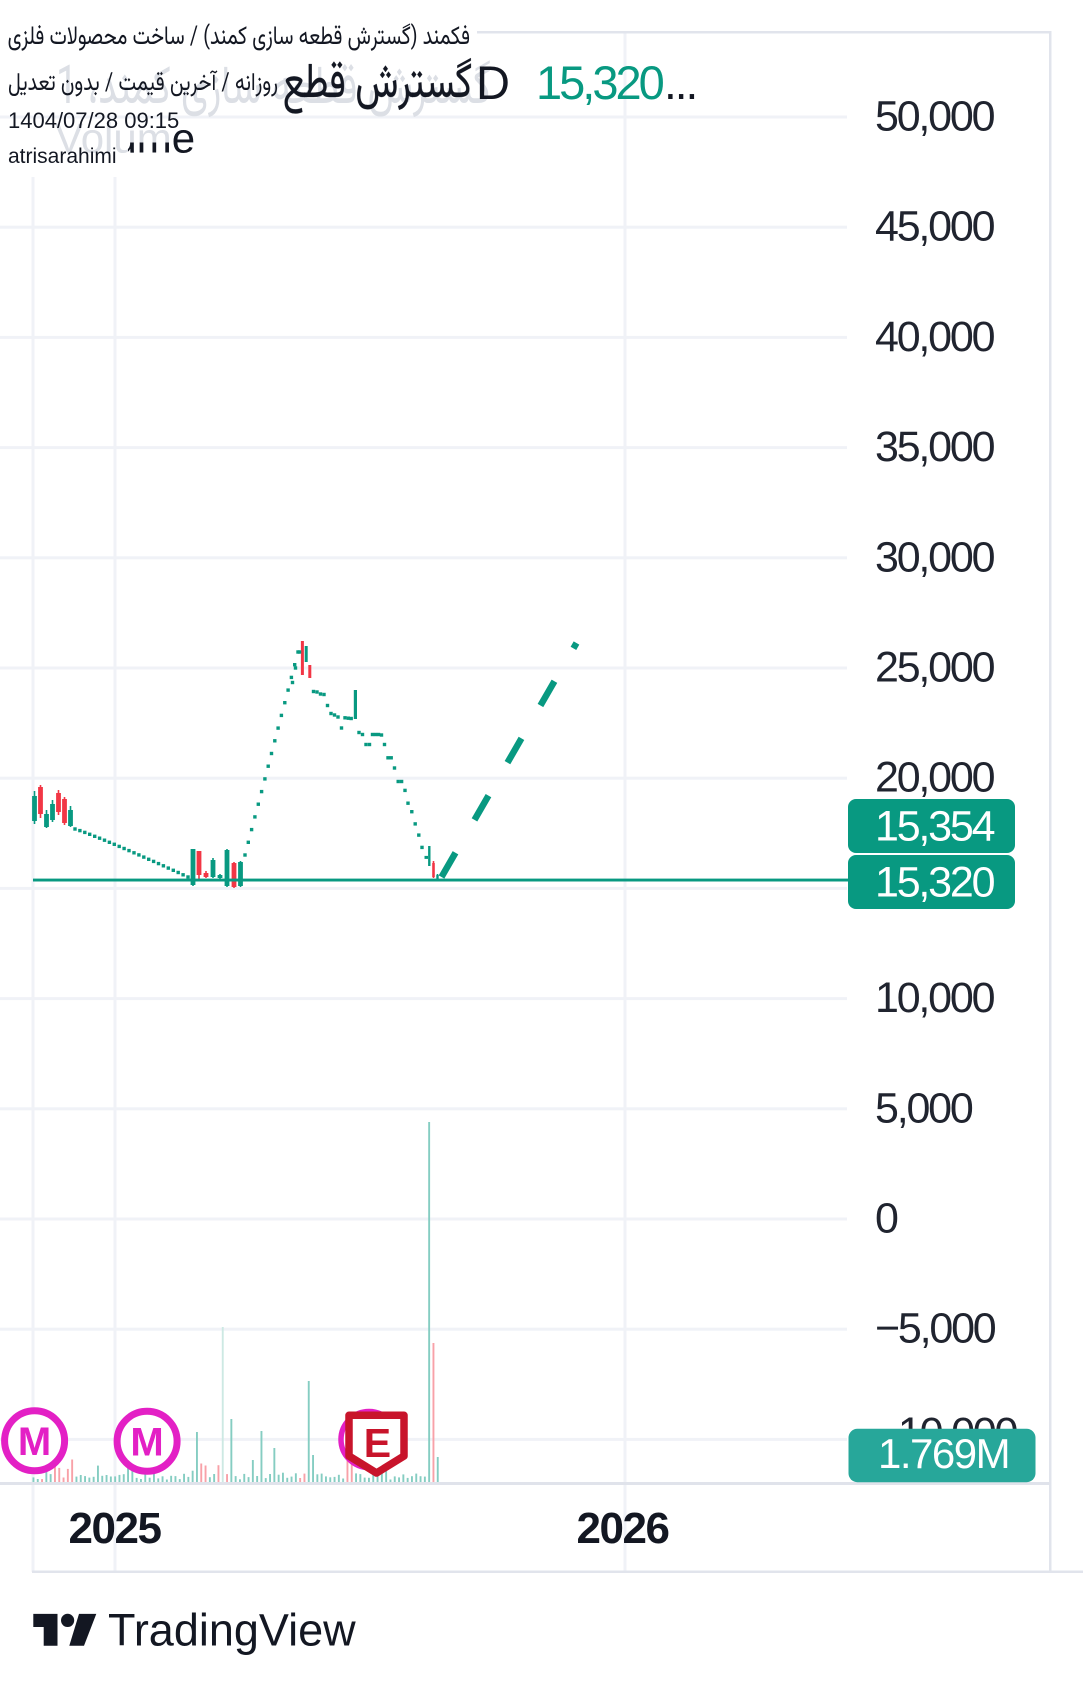 The width and height of the screenshot is (1083, 1688). What do you see at coordinates (935, 1329) in the screenshot?
I see `svg-text: −5,000` at bounding box center [935, 1329].